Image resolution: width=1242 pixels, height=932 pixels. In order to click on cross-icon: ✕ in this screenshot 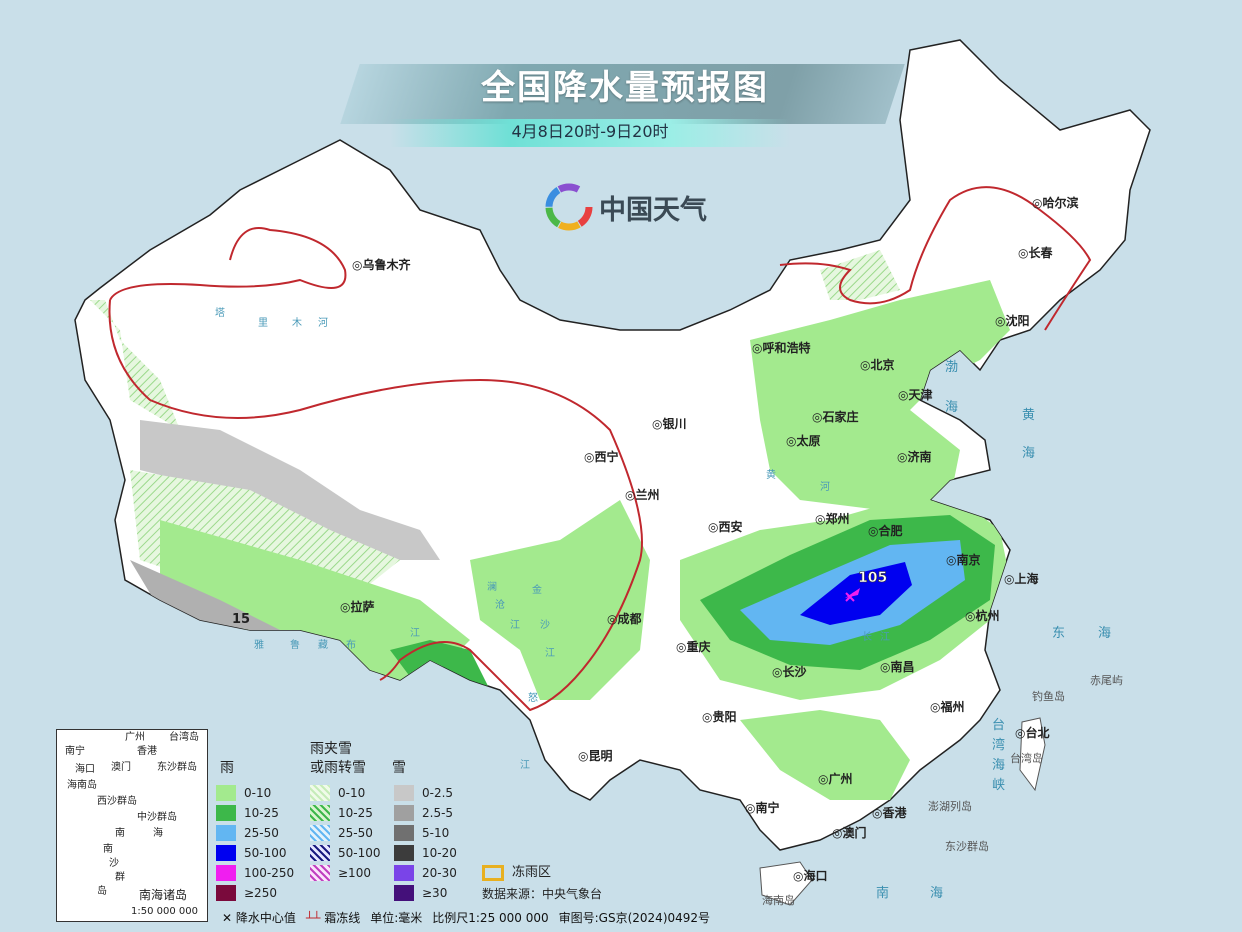, I will do `click(227, 918)`.